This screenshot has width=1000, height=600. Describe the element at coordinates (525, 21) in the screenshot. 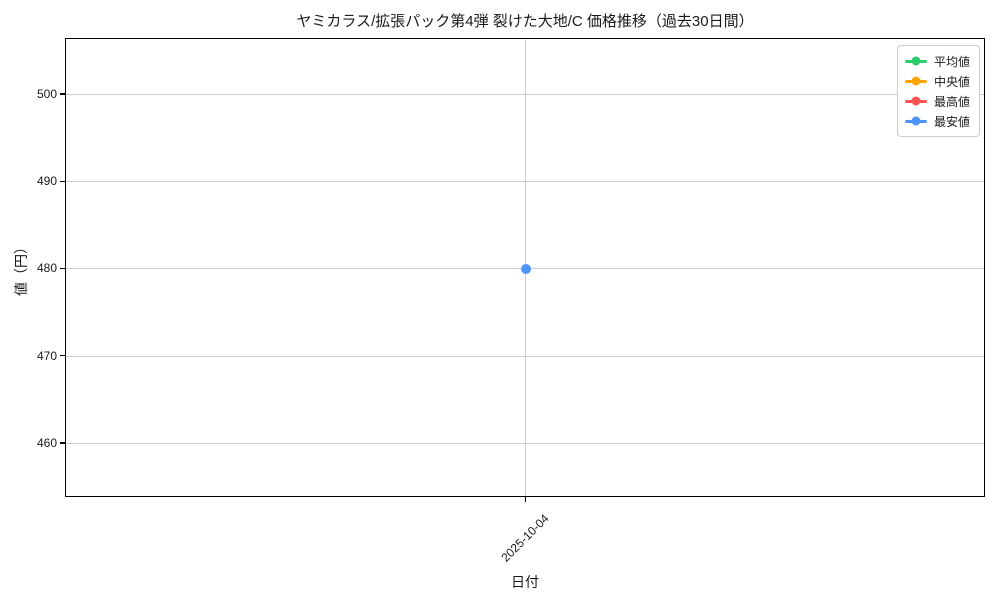

I see `chart-title: ヤミカラス/拡張パック第4弾 裂けた大地/C 価格推移（過去30日間）` at that location.